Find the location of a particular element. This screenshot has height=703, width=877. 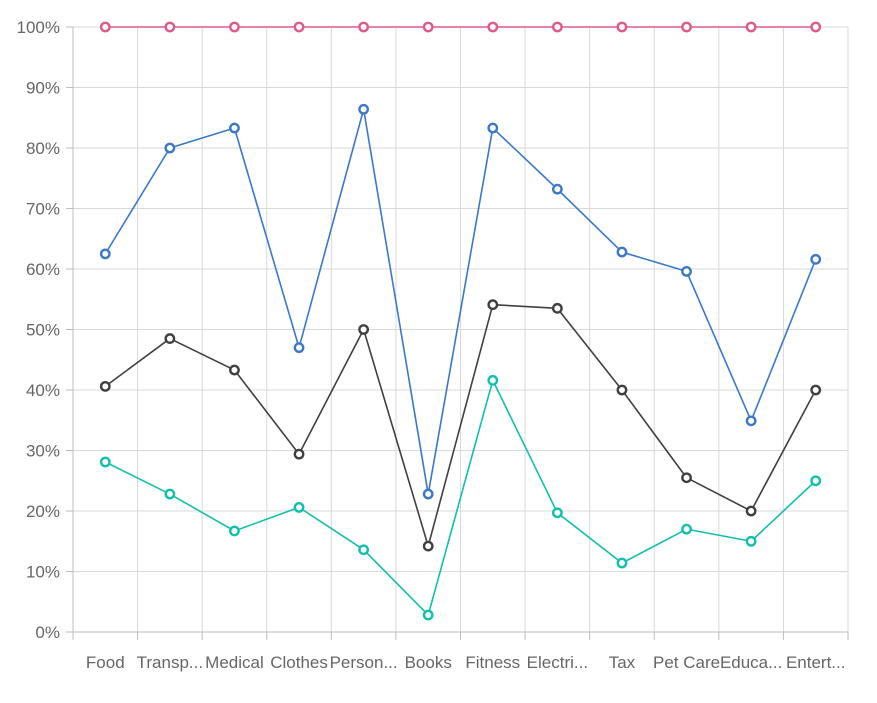

y-tick-label: 40% is located at coordinates (43, 390).